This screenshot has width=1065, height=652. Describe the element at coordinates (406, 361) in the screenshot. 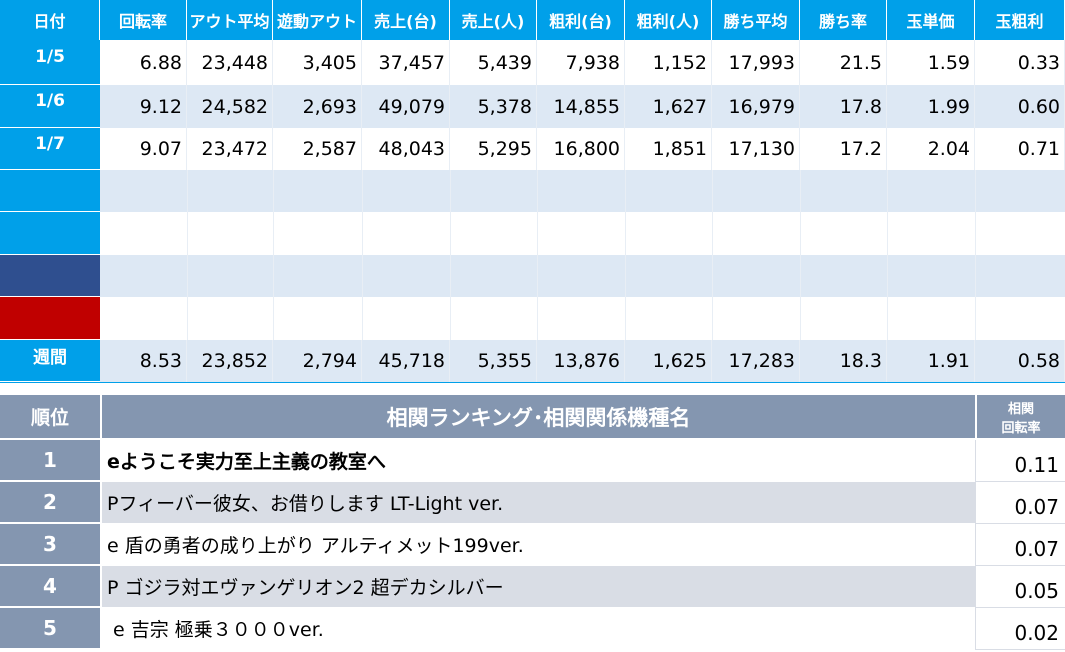

I see `value-cell: 45,718` at that location.